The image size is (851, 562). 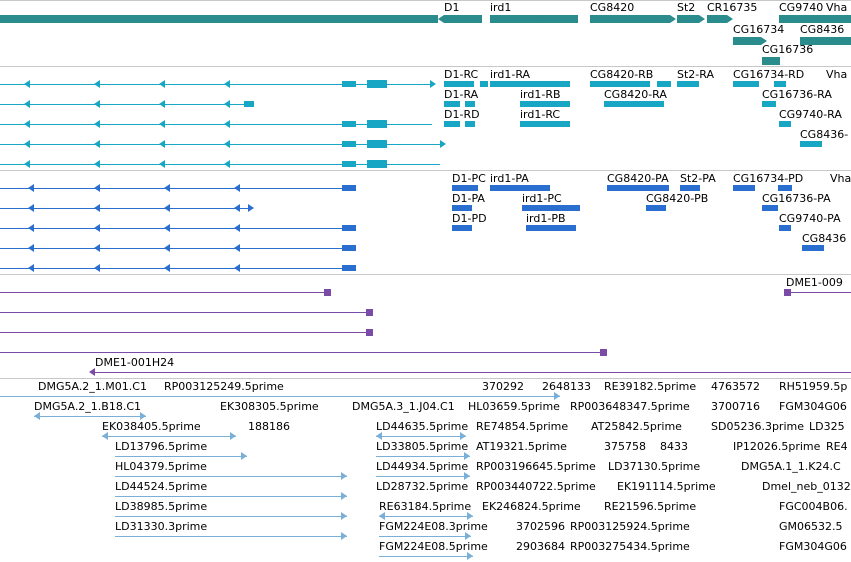 I want to click on cds-label: D1-PD, so click(x=469, y=218).